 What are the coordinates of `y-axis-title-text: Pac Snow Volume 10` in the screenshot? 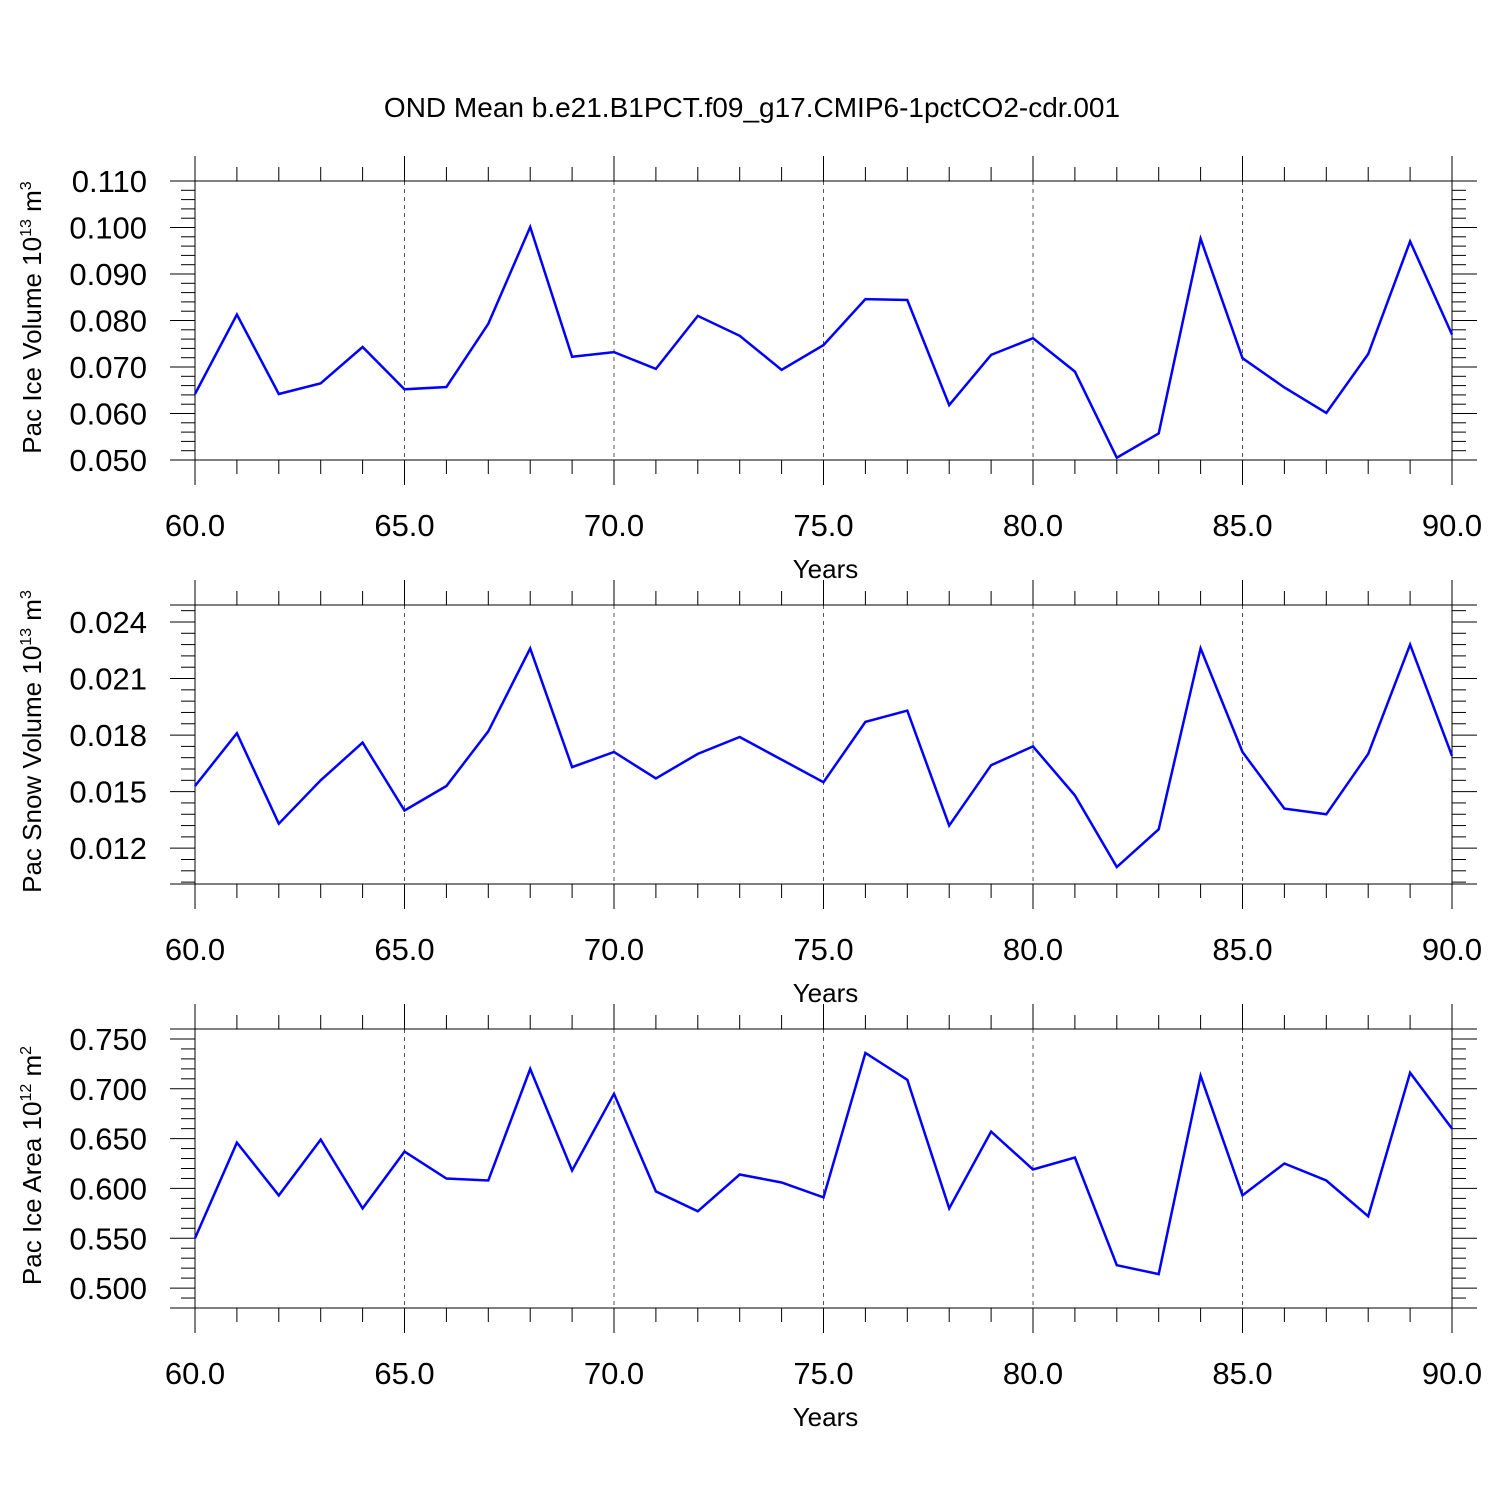 It's located at (32, 769).